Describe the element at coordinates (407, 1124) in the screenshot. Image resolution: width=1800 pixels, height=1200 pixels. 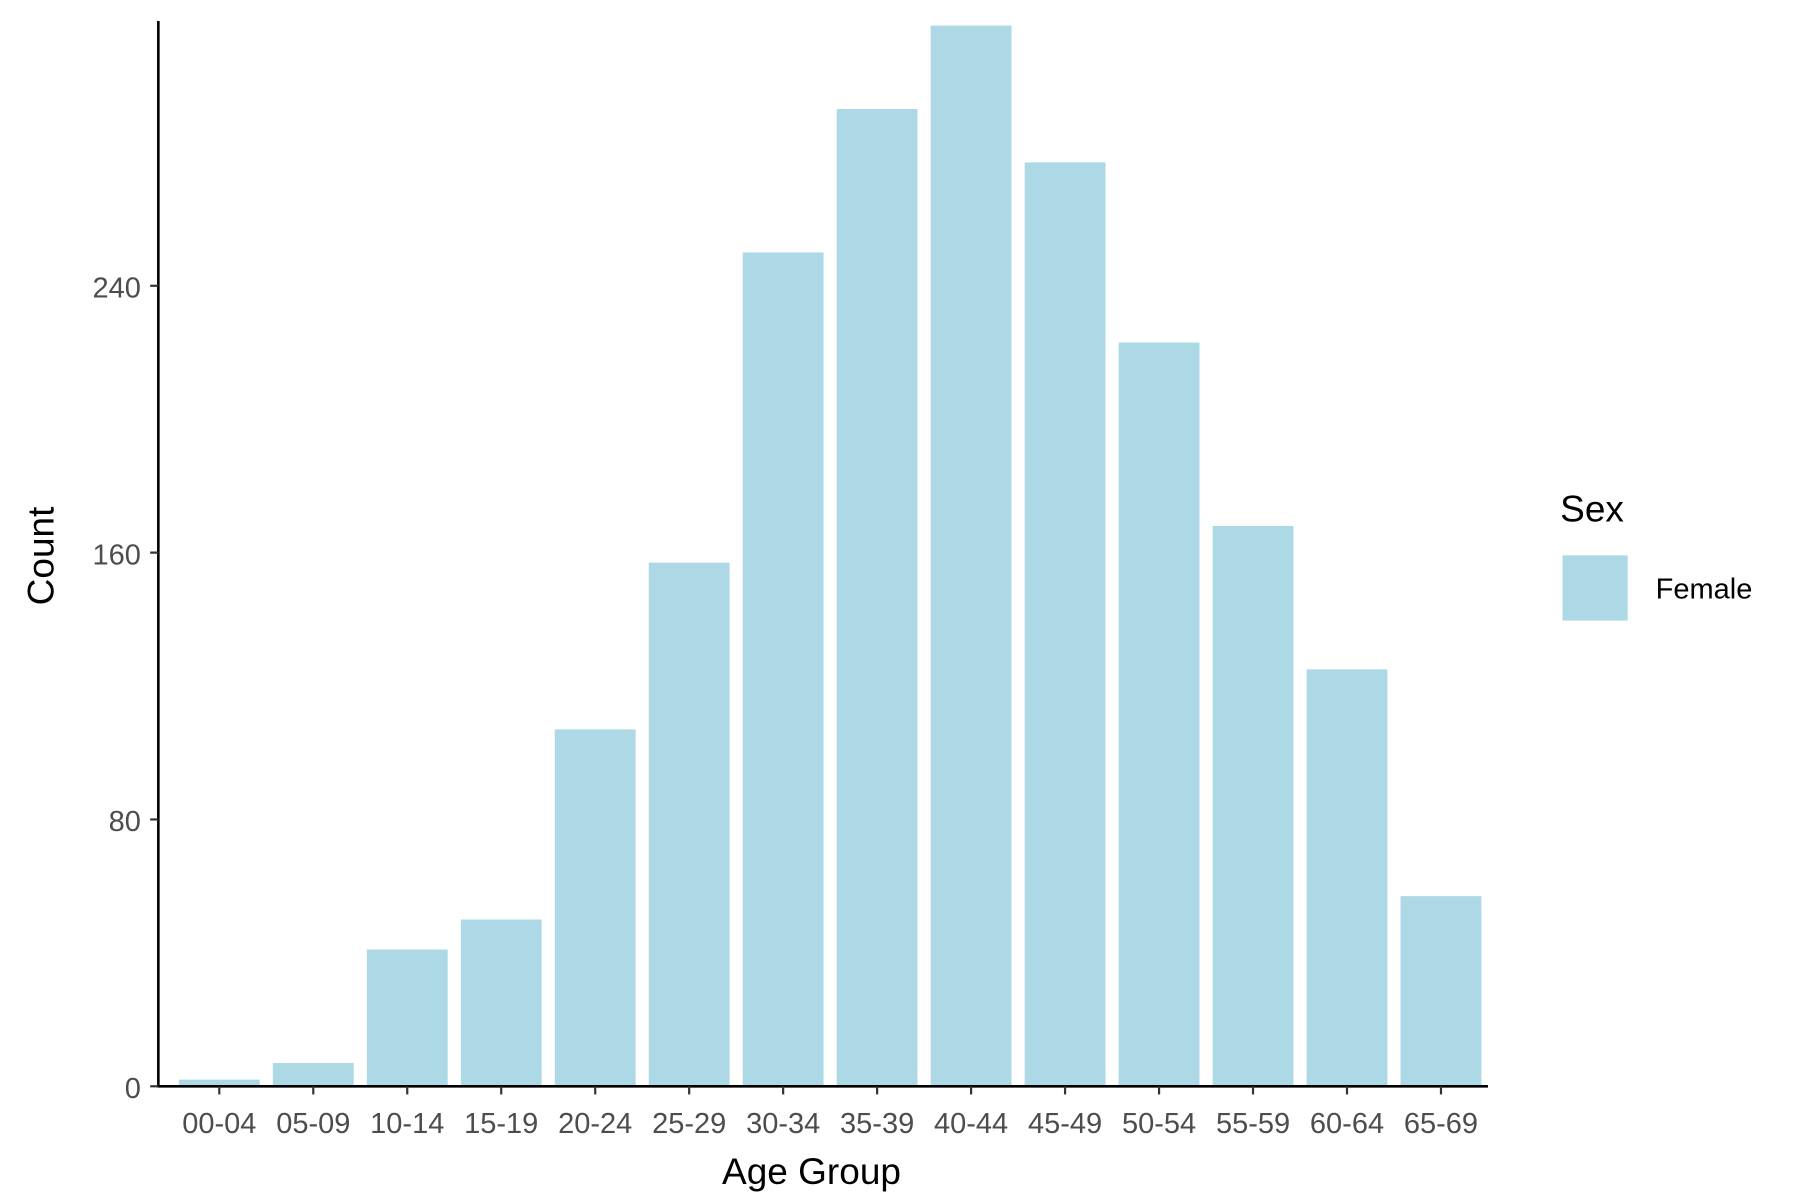
I see `x-tick-label-10-14: 10-14` at that location.